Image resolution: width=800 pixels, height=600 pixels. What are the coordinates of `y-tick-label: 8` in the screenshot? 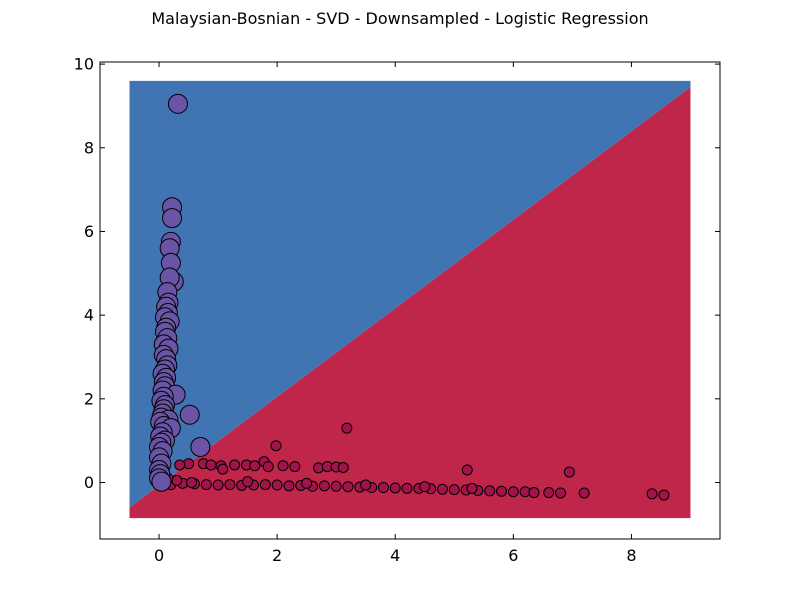 It's located at (89, 147).